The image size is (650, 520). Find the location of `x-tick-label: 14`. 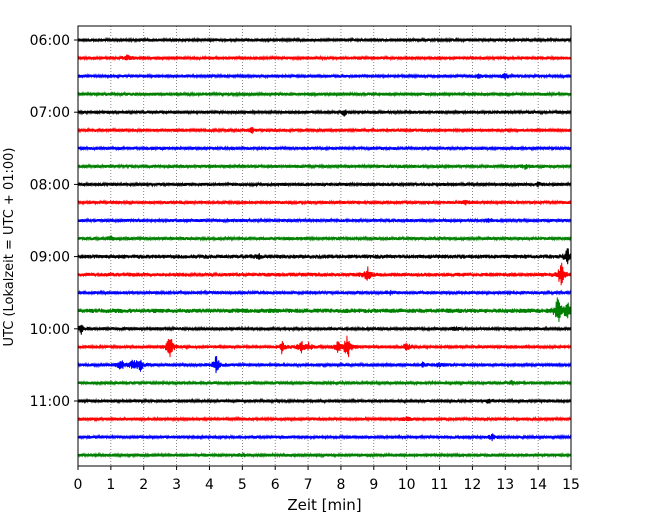

x-tick-label: 14 is located at coordinates (538, 485).